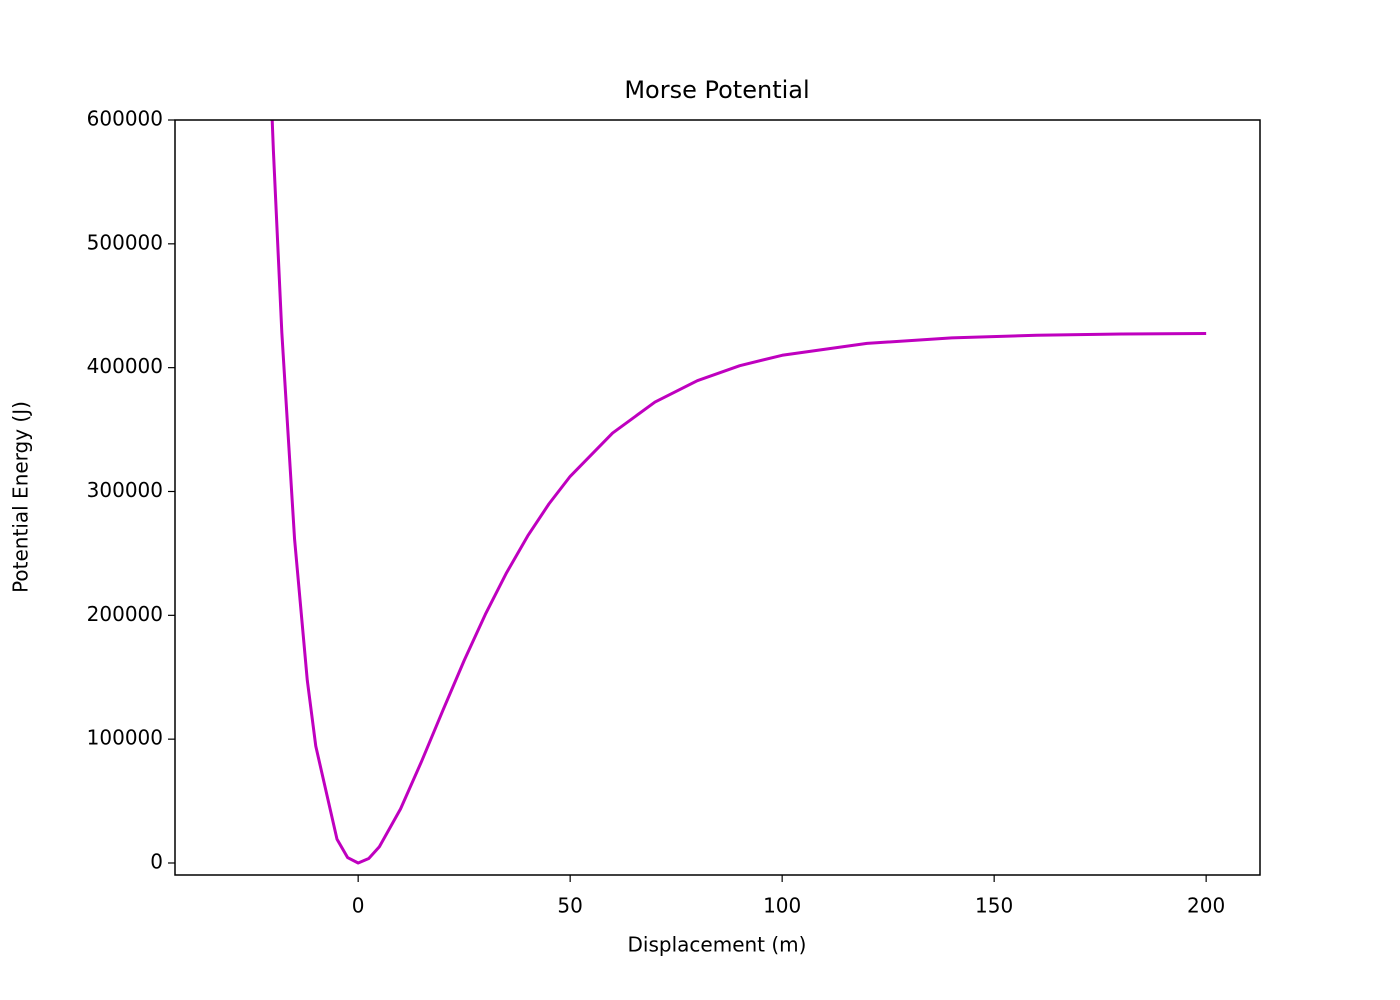  Describe the element at coordinates (994, 906) in the screenshot. I see `x-tick-label: 150` at that location.